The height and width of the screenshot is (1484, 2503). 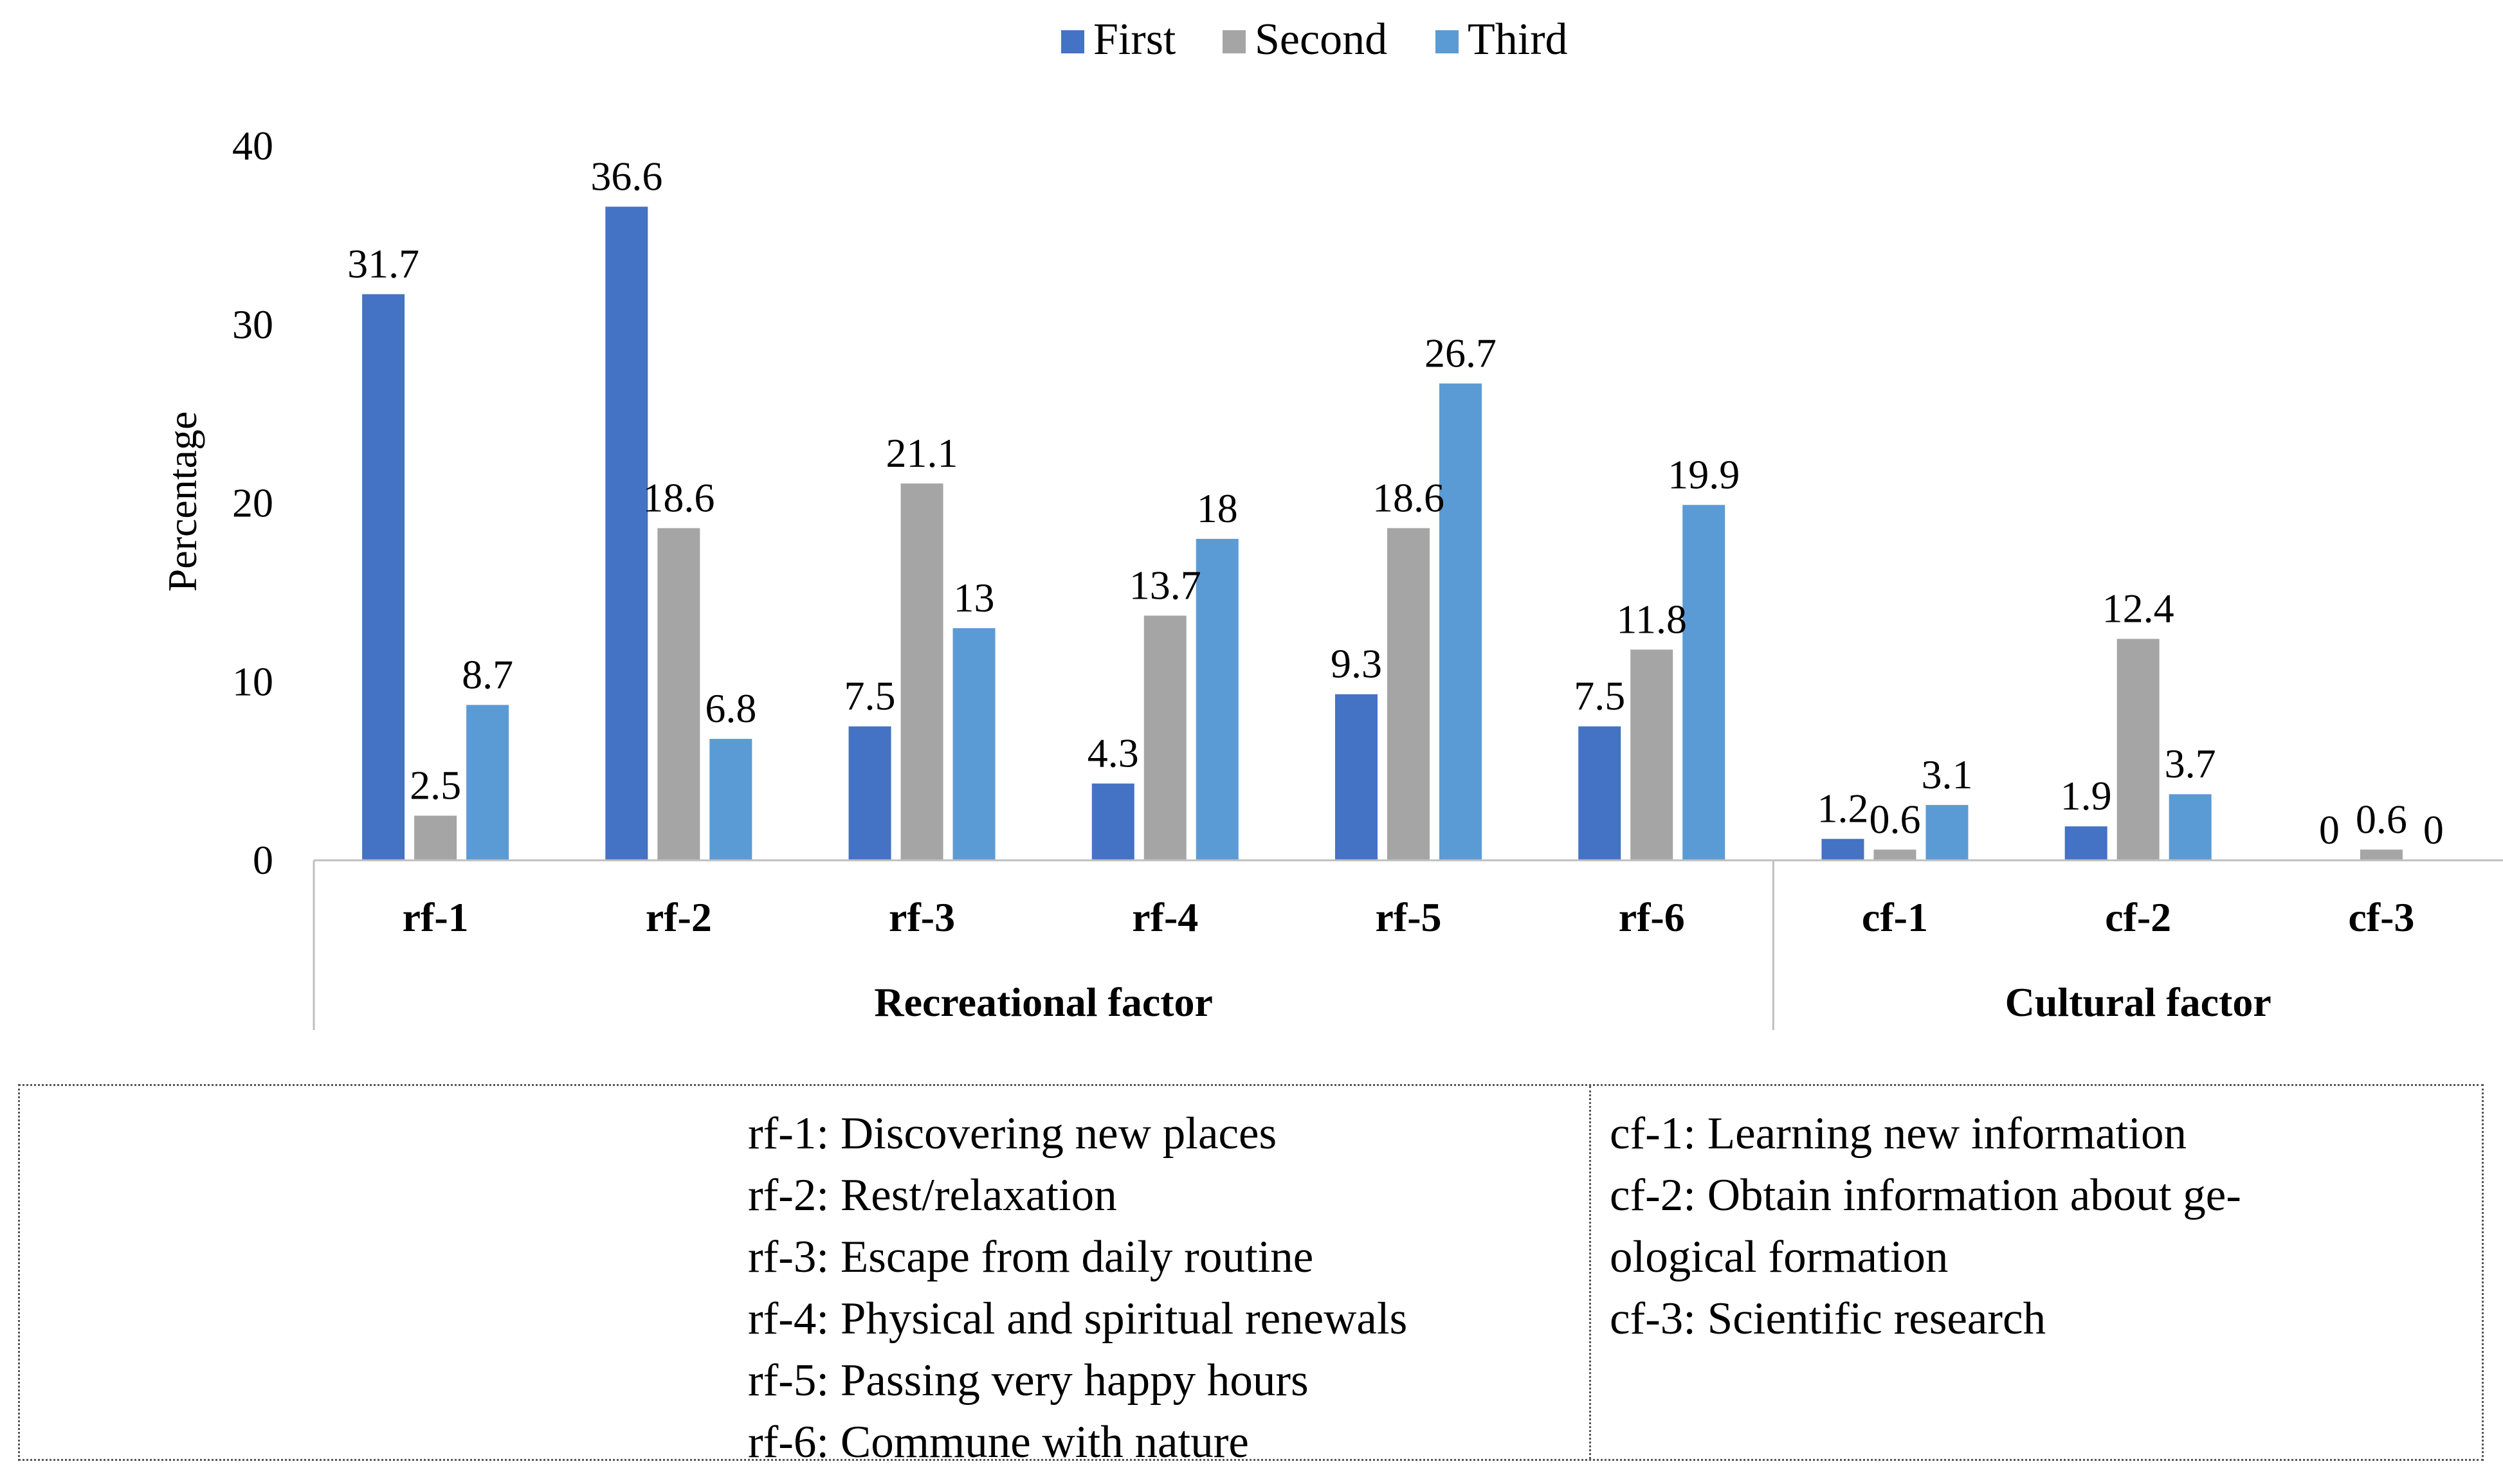 I want to click on note-cf-2: cf-2: Obtain information about ge-, so click(x=1925, y=1195).